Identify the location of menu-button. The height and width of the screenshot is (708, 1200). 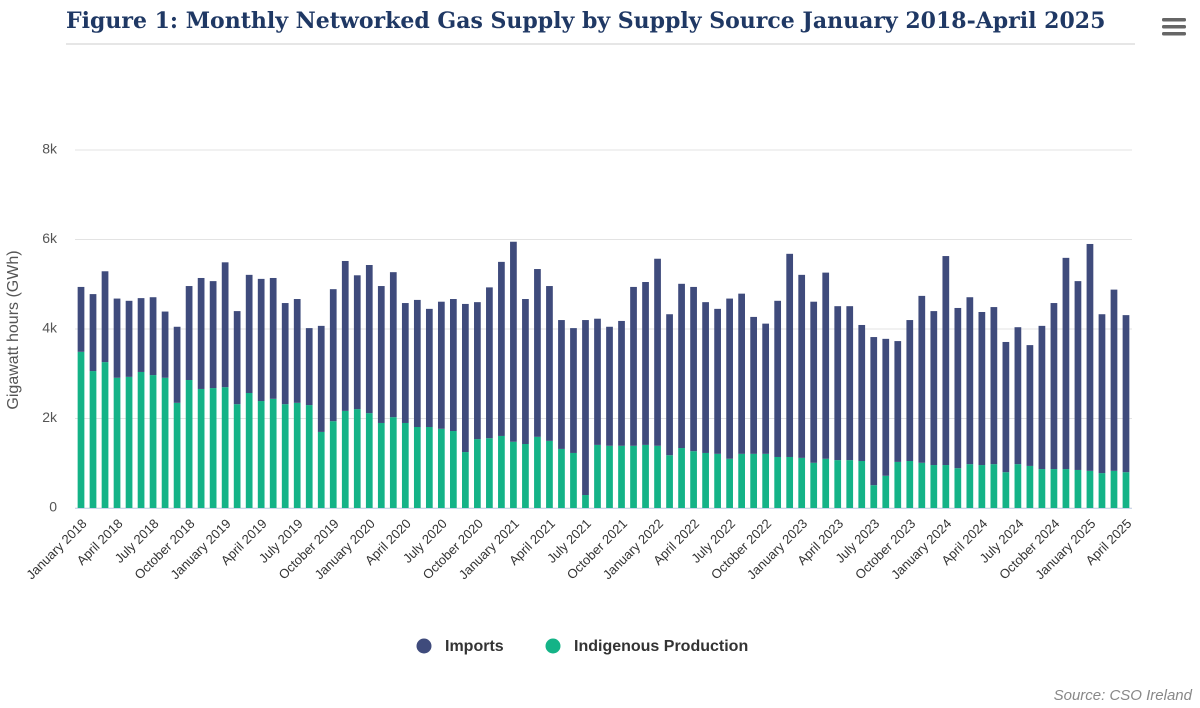
(1174, 27).